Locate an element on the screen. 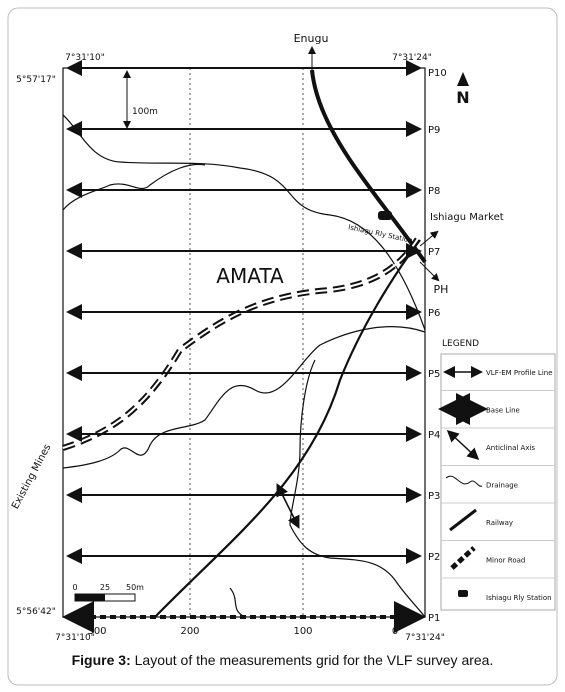 This screenshot has width=565, height=692. profile-label: P6 is located at coordinates (434, 313).